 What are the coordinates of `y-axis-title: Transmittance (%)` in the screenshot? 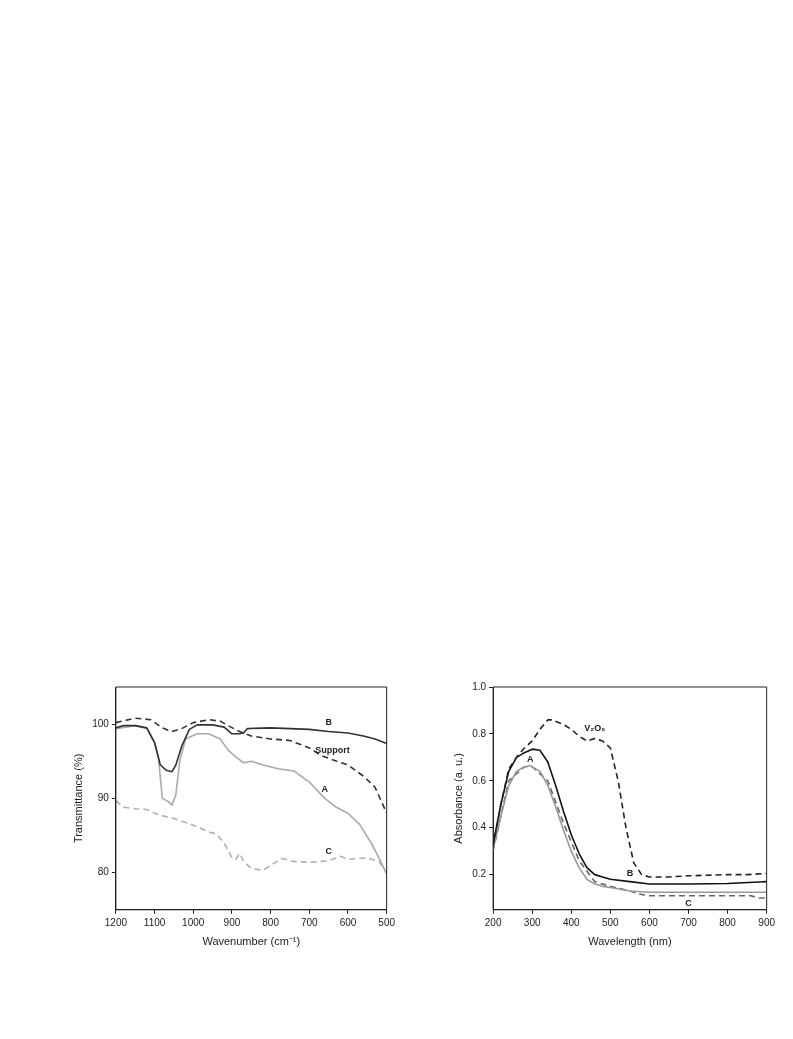 It's located at (77, 798).